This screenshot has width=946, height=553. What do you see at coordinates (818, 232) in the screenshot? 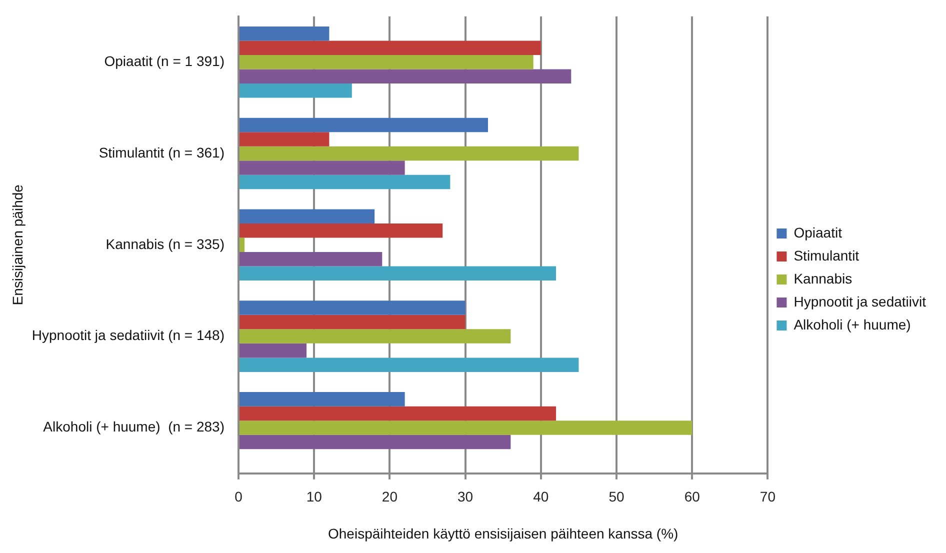
I see `legend-label: Opiaatit` at bounding box center [818, 232].